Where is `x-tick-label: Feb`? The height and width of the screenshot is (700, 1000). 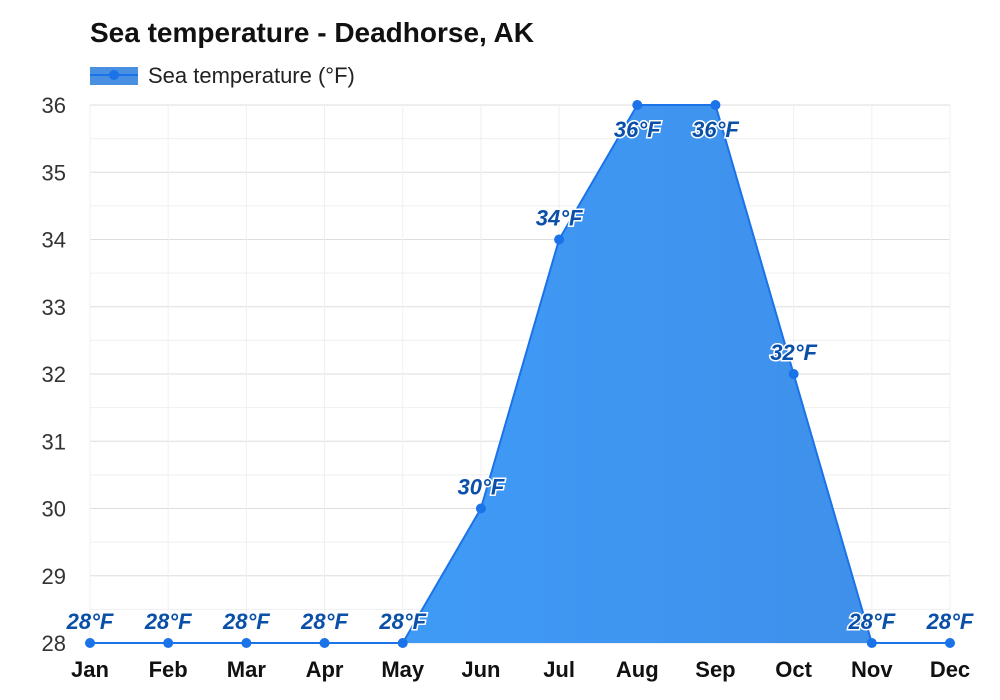 x-tick-label: Feb is located at coordinates (168, 669).